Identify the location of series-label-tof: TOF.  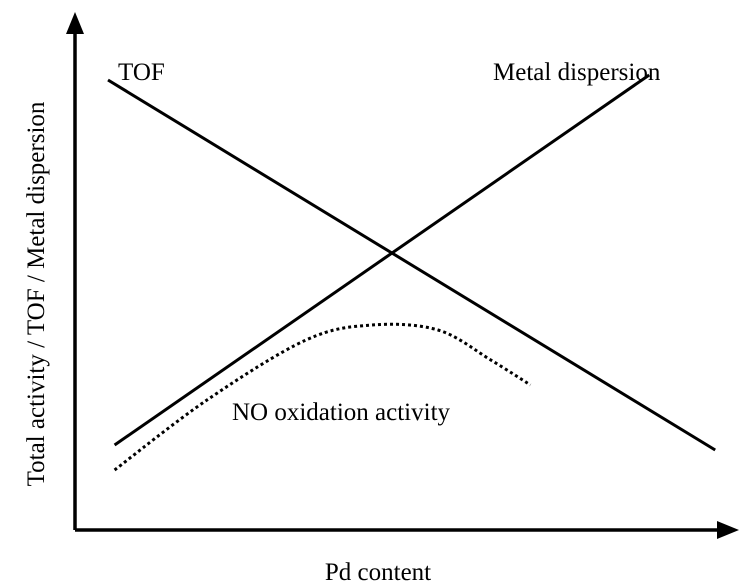
(141, 72).